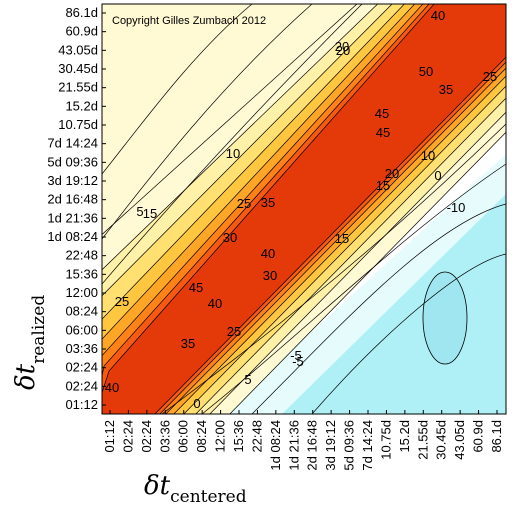 The width and height of the screenshot is (512, 512). I want to click on x-tick-label: 30.45d, so click(441, 440).